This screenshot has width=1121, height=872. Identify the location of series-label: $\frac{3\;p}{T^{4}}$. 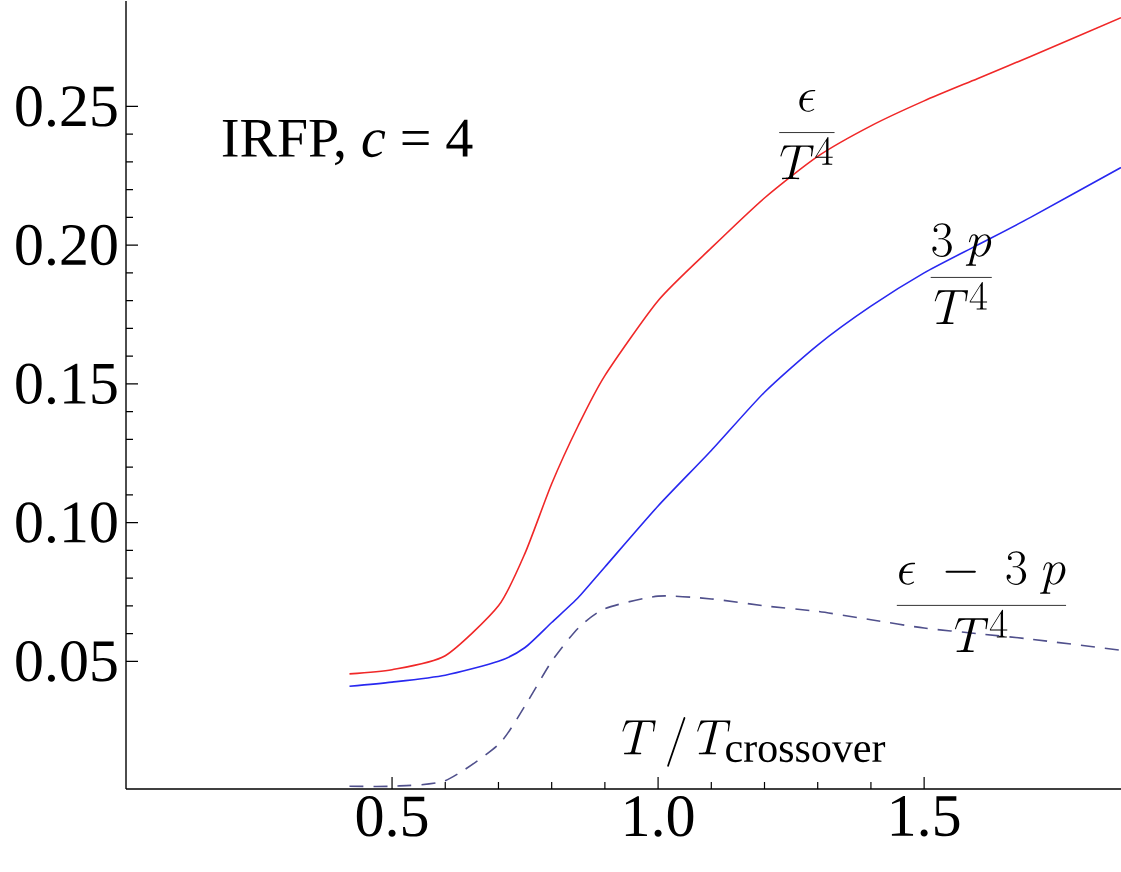
(961, 273).